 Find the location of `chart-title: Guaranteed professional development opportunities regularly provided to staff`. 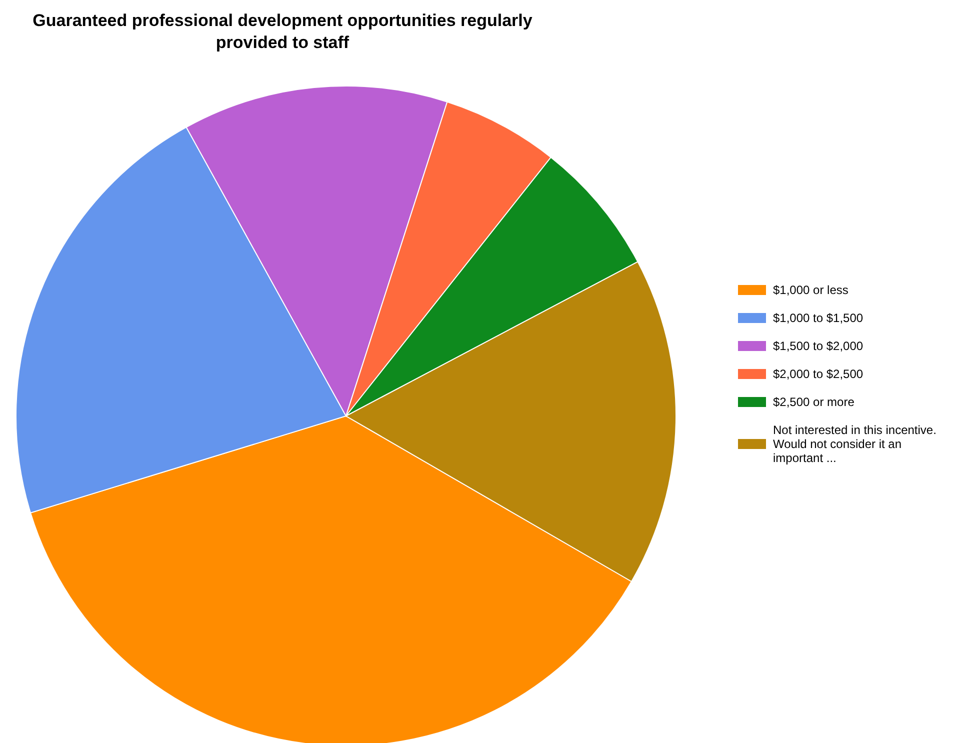

chart-title: Guaranteed professional development opportunities regularly provided to staff is located at coordinates (283, 32).